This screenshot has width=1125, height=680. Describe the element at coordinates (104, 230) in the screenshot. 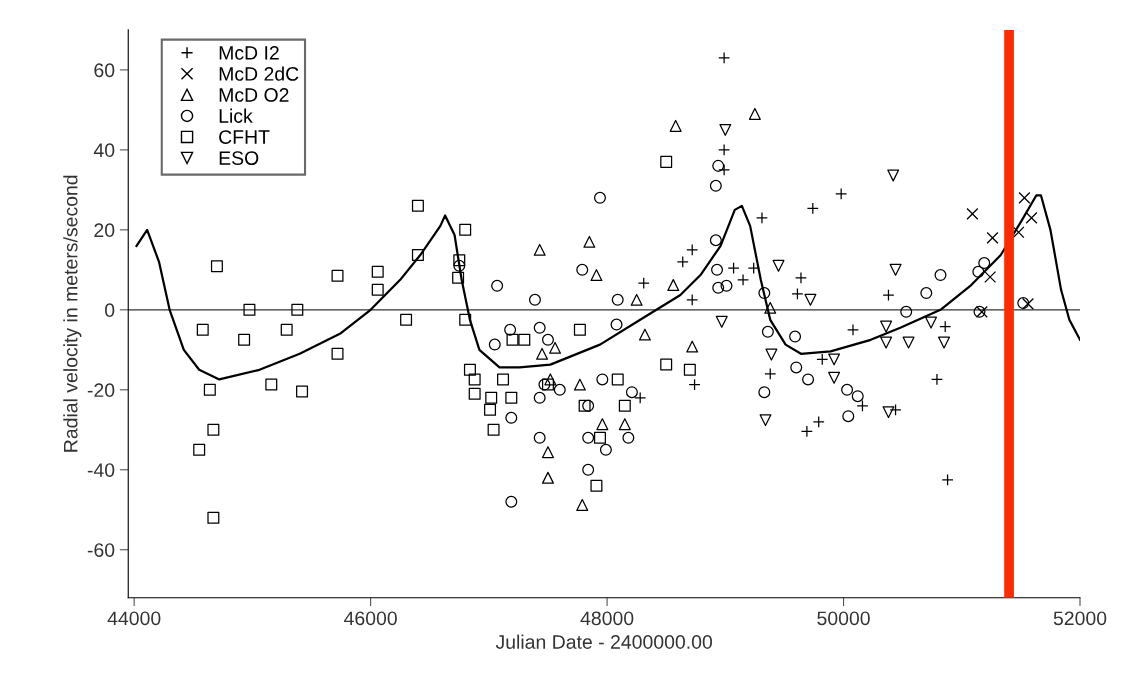

I see `y-tick-label: 20` at that location.